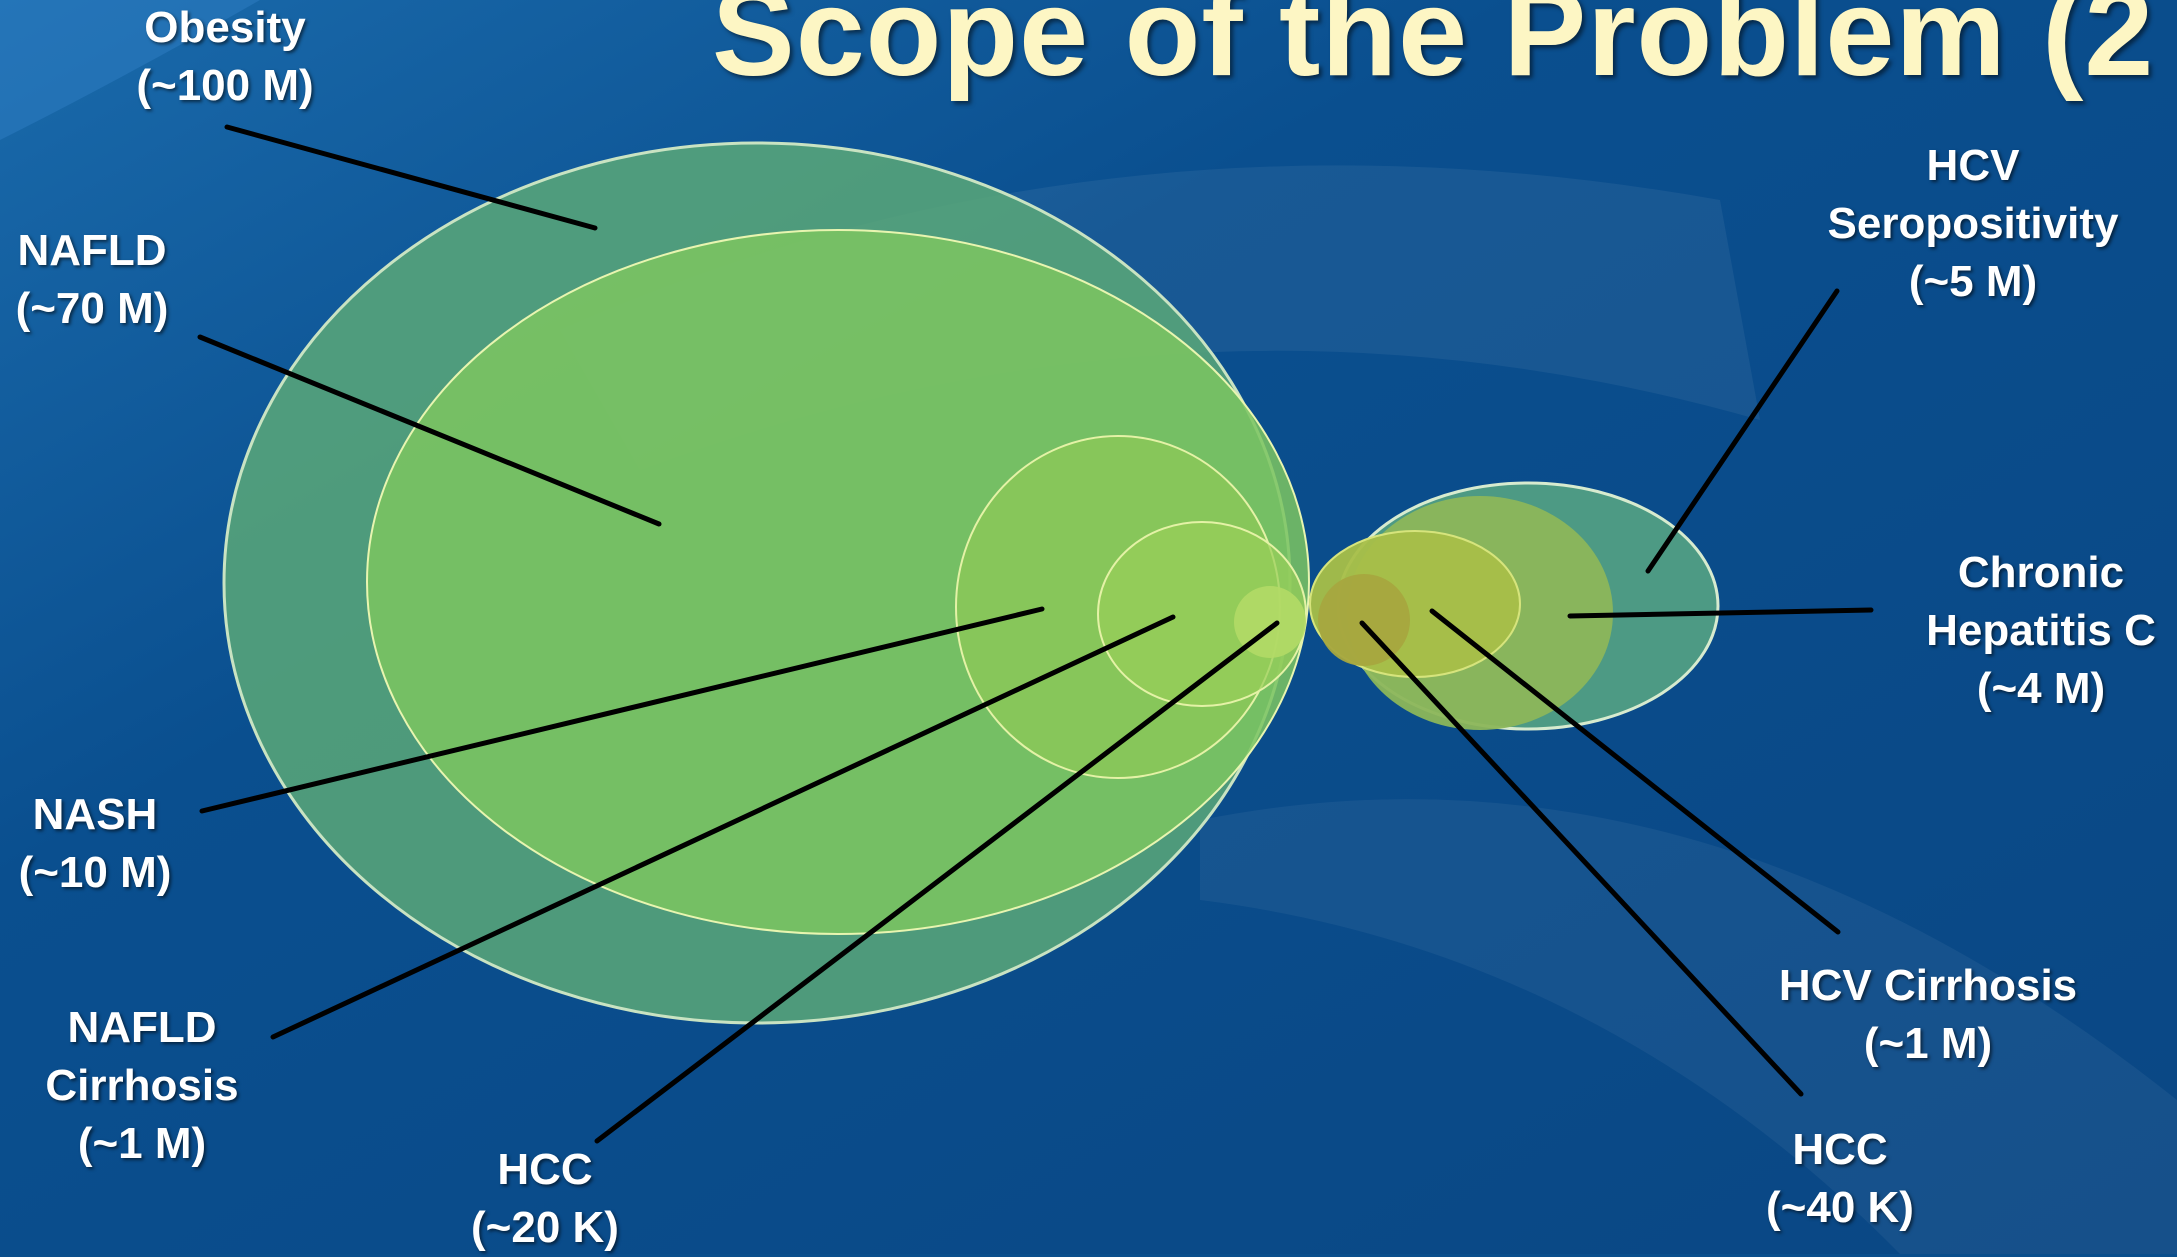 The image size is (2177, 1257). What do you see at coordinates (545, 1169) in the screenshot?
I see `hcc-nafld-label-line-1: HCC` at bounding box center [545, 1169].